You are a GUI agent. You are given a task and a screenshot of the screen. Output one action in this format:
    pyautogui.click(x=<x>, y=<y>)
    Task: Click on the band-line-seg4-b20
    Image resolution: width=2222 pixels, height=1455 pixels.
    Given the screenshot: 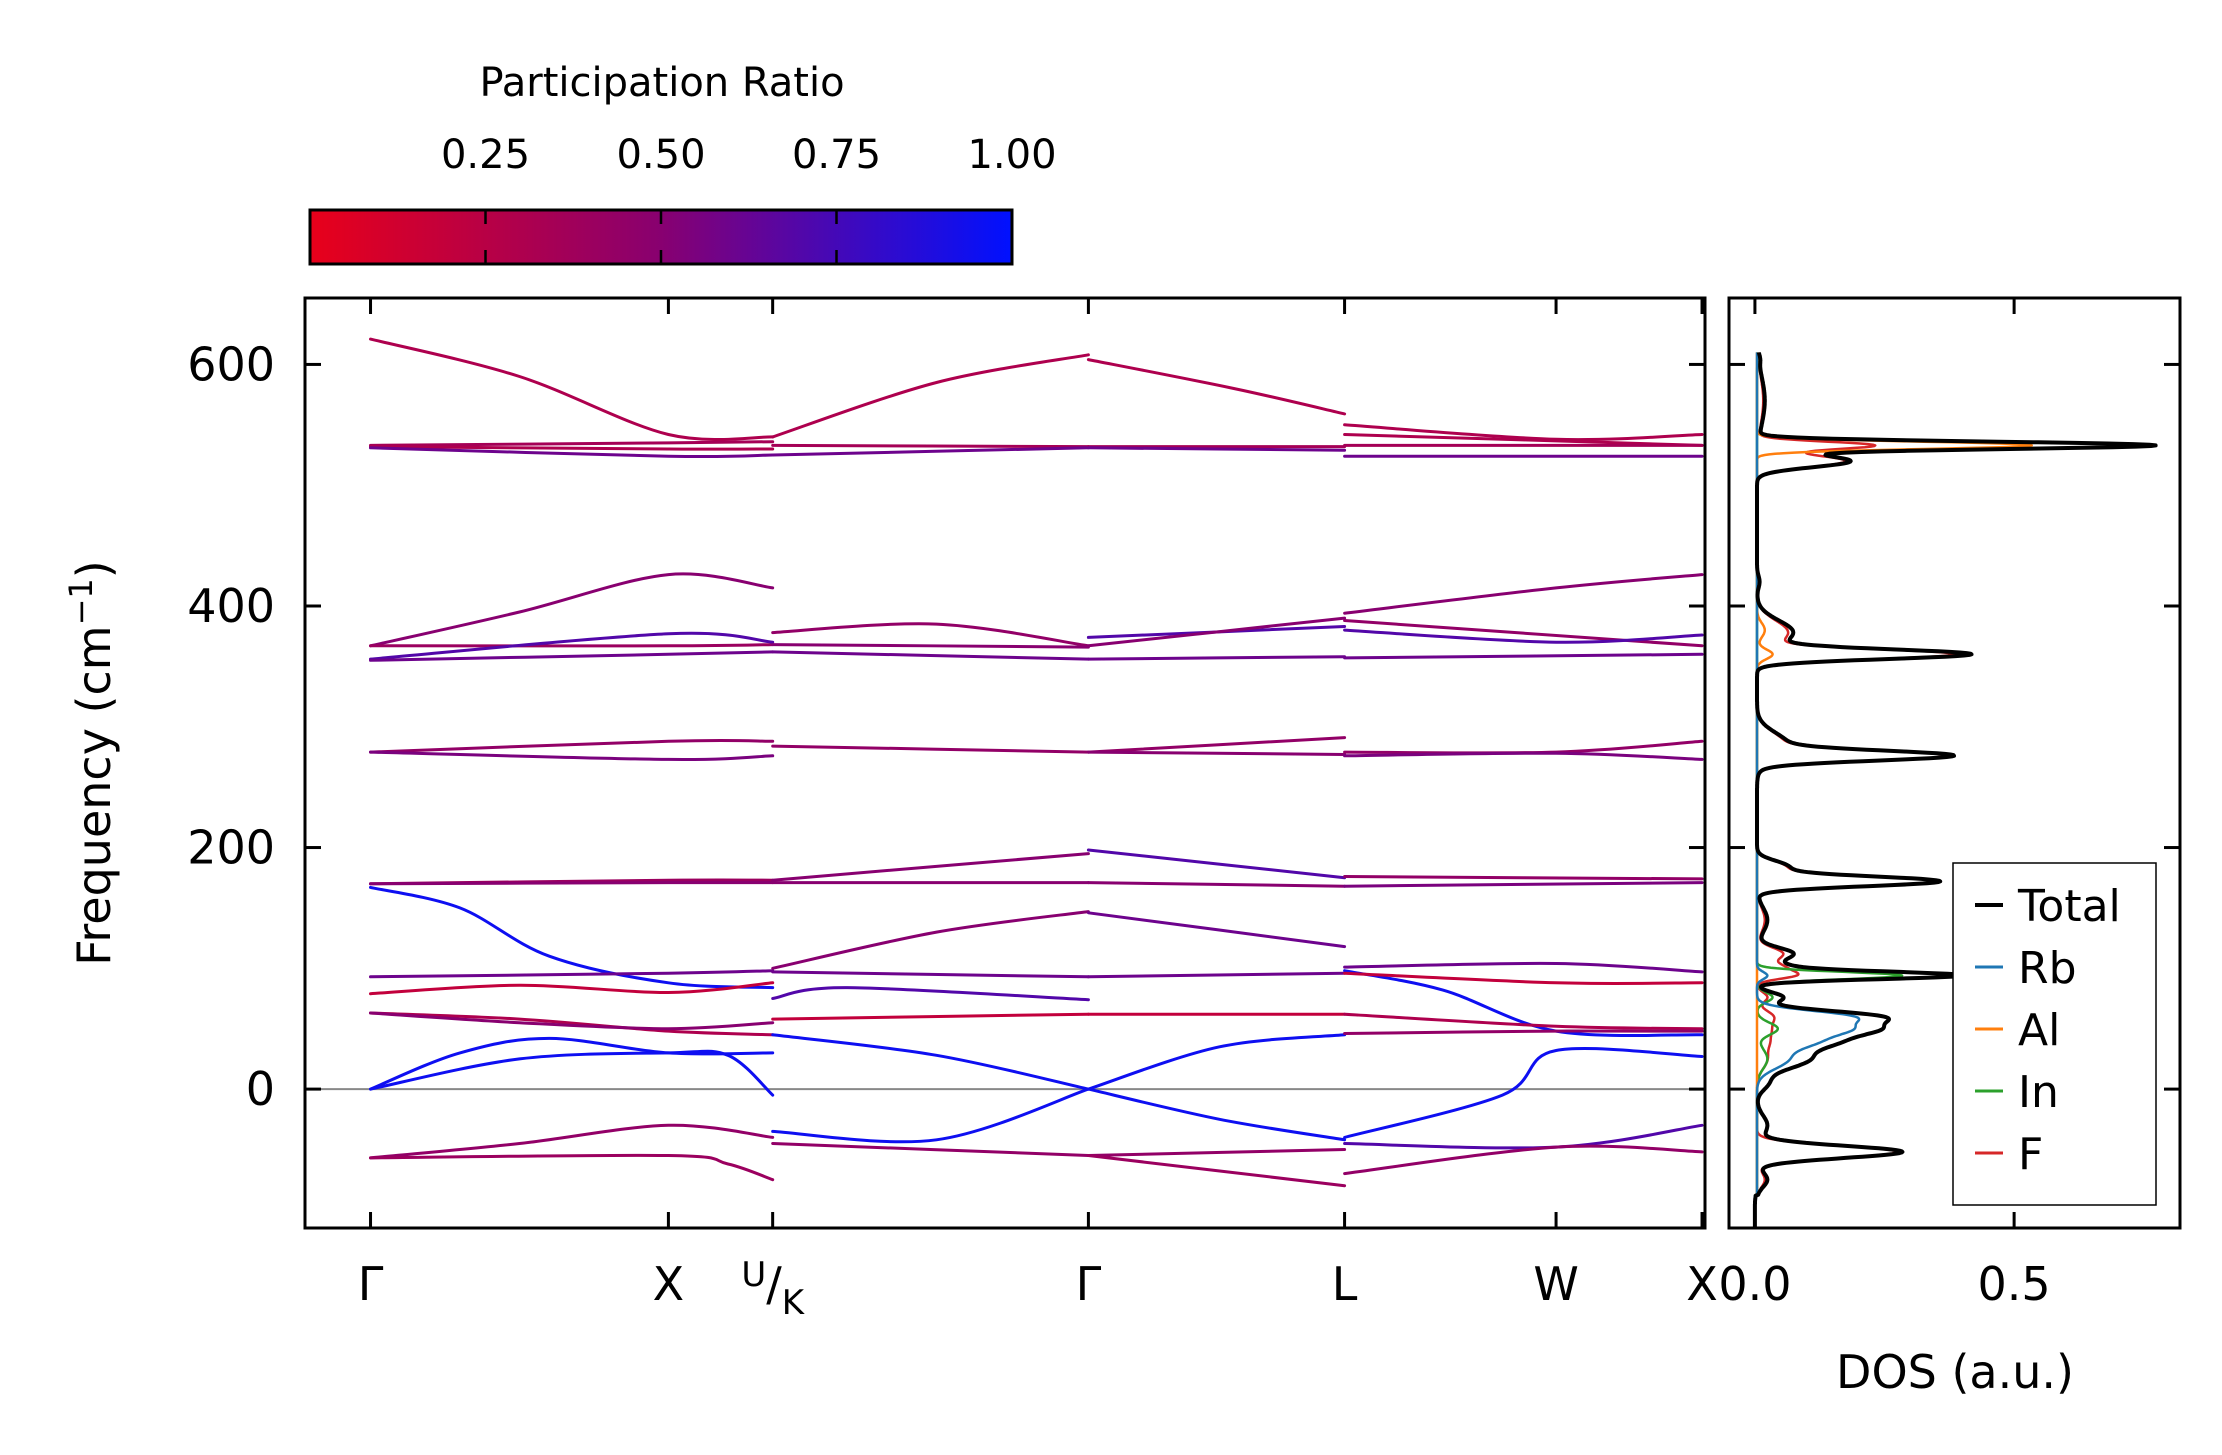 What is the action you would take?
    pyautogui.click(x=1523, y=1160)
    